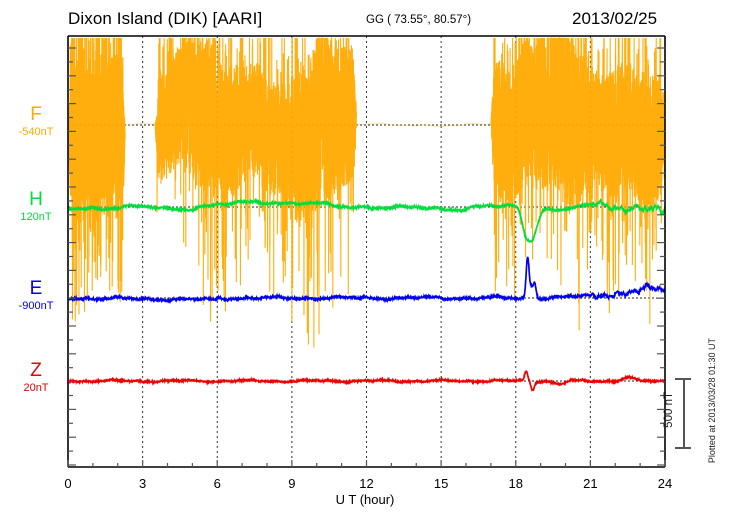 The height and width of the screenshot is (520, 730). Describe the element at coordinates (684, 413) in the screenshot. I see `scale-bar` at that location.